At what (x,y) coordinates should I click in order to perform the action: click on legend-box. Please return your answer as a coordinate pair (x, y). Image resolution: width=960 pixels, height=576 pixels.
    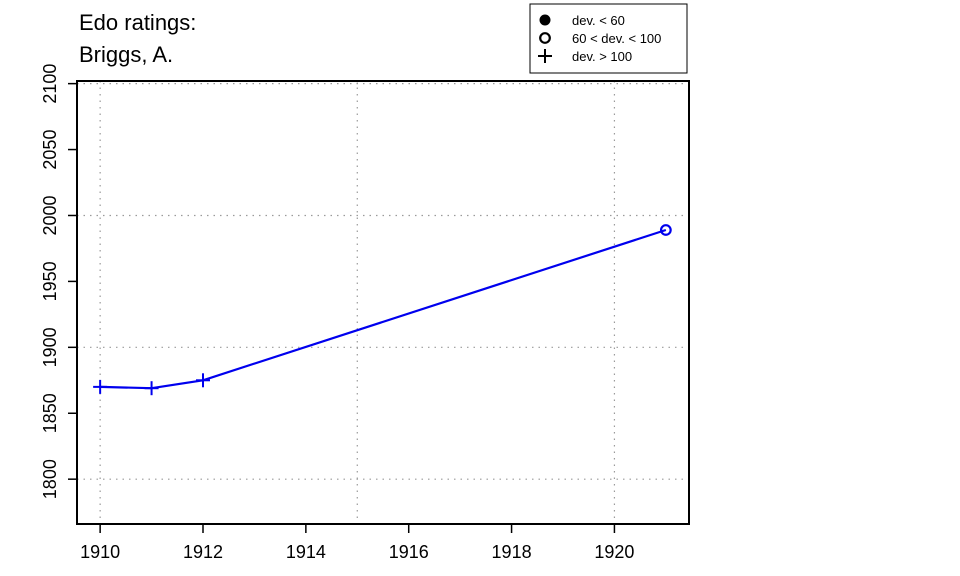
    Looking at the image, I should click on (608, 38).